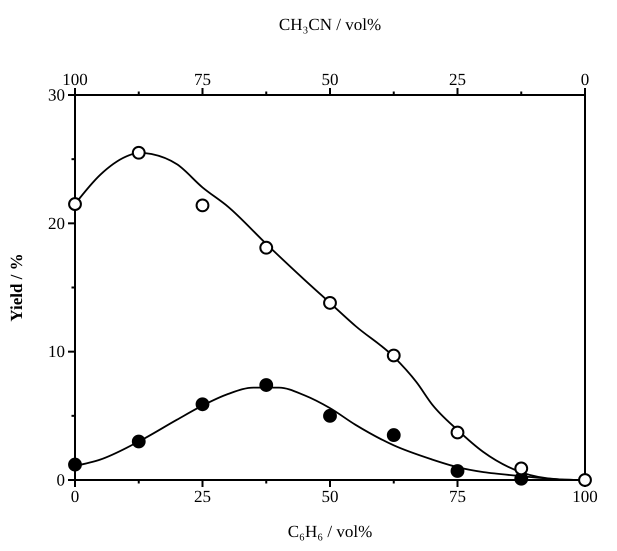 The width and height of the screenshot is (617, 551). I want to click on y-tick-label: 0, so click(60, 480).